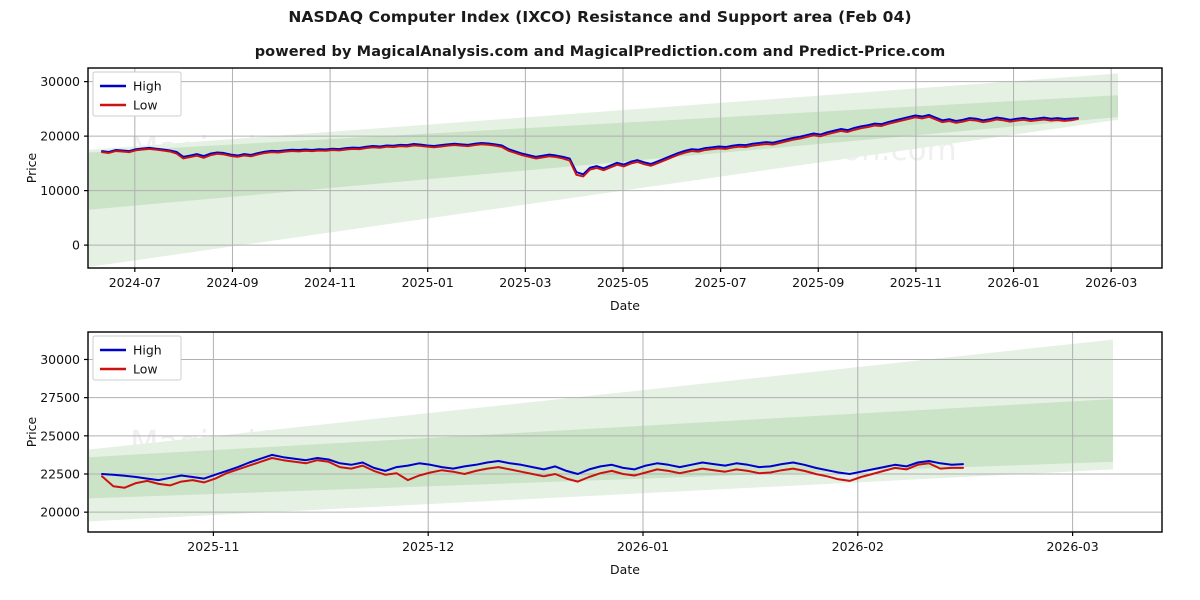  What do you see at coordinates (428, 282) in the screenshot?
I see `x-axis-tick-label: 2025-01` at bounding box center [428, 282].